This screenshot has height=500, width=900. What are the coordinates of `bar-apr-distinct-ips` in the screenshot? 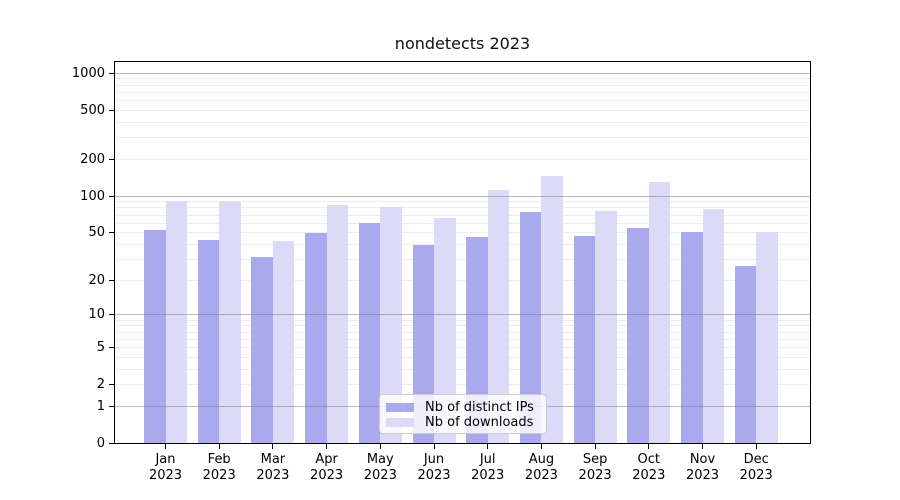 It's located at (316, 338).